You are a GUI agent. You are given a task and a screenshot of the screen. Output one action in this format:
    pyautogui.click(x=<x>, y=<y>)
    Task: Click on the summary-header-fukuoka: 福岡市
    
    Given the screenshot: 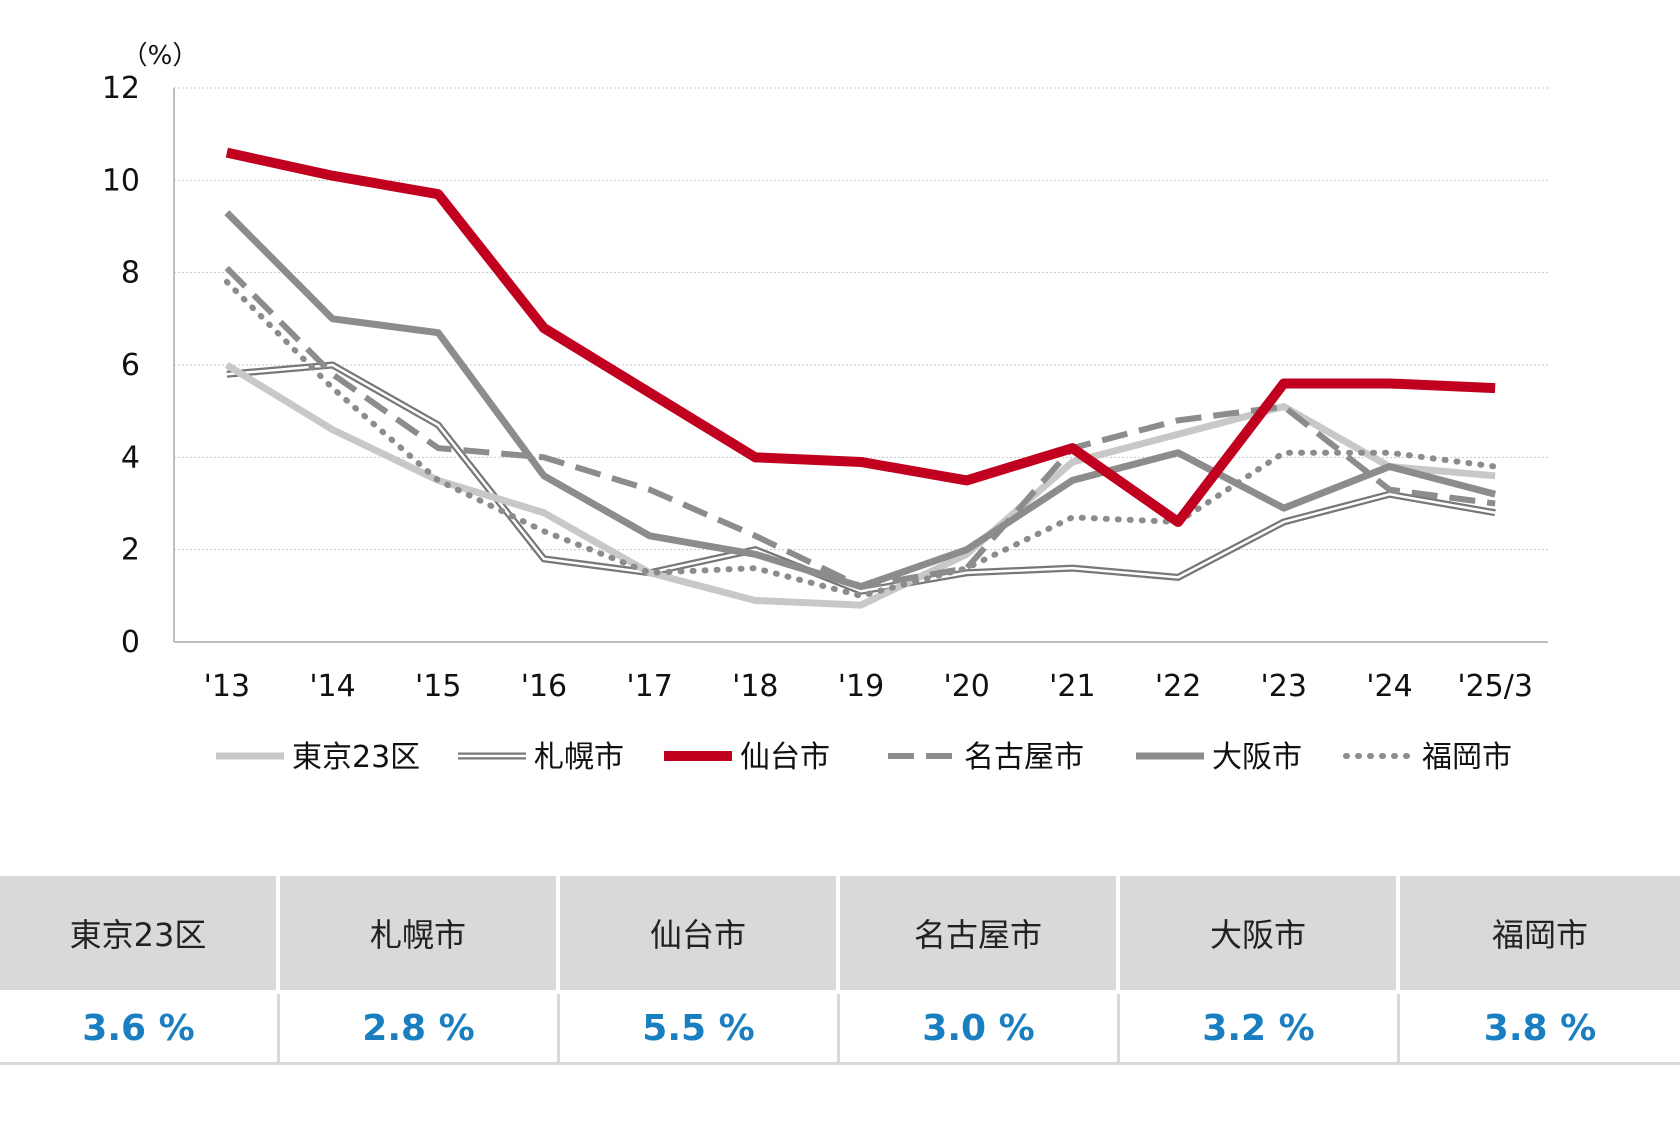 What is the action you would take?
    pyautogui.click(x=1540, y=935)
    